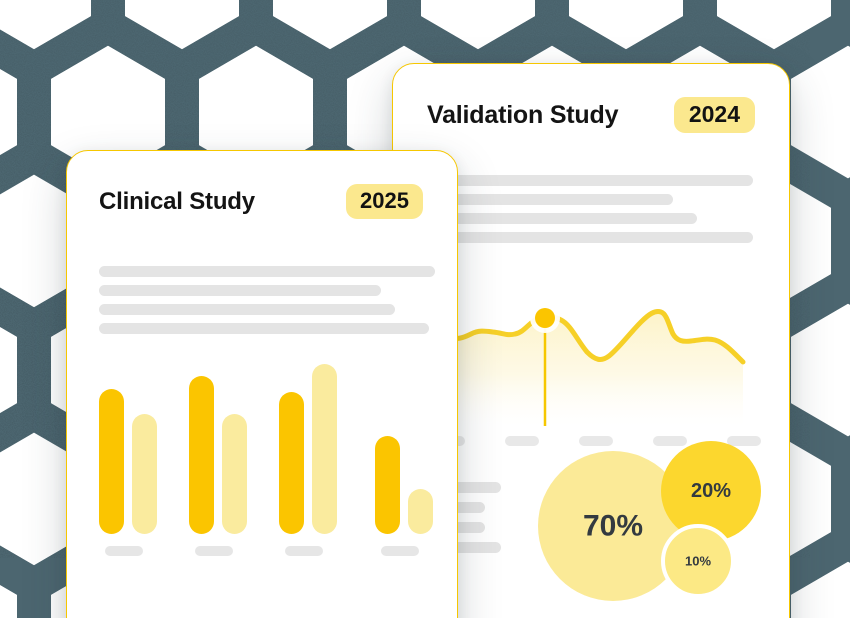  Describe the element at coordinates (591, 188) in the screenshot. I see `validation-skeleton-lines` at that location.